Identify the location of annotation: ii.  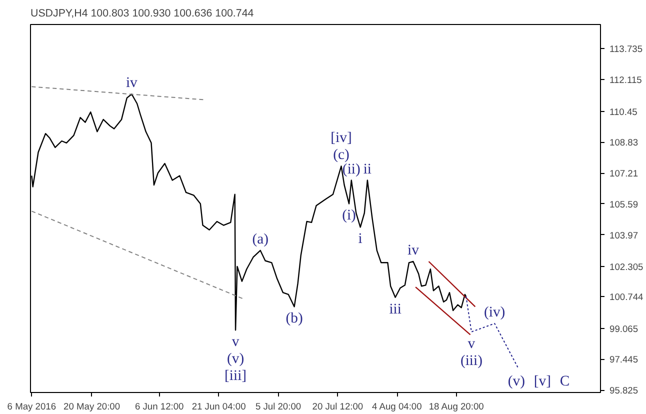
(367, 169).